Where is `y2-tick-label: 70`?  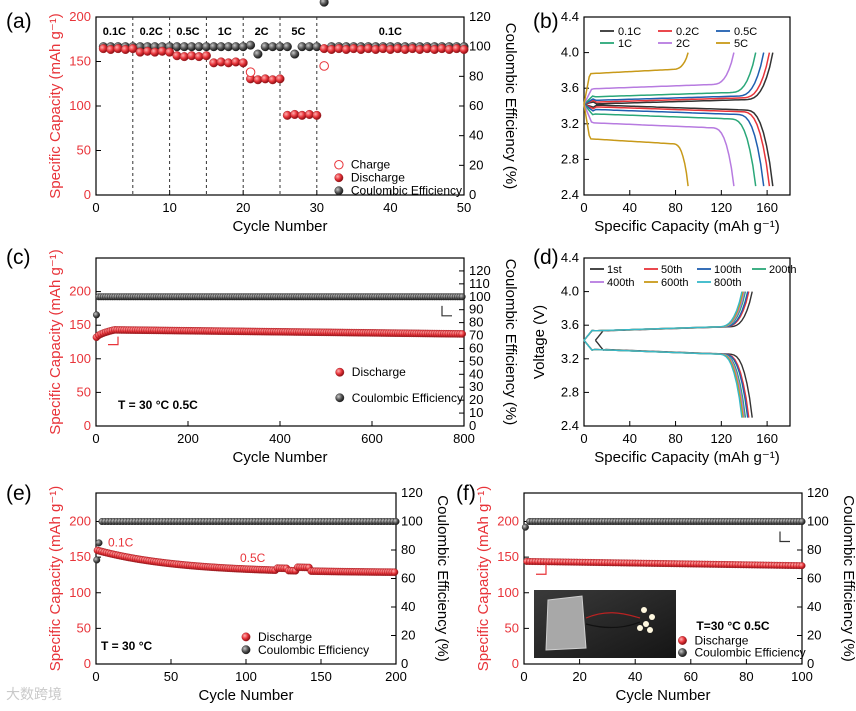 y2-tick-label: 70 is located at coordinates (476, 335).